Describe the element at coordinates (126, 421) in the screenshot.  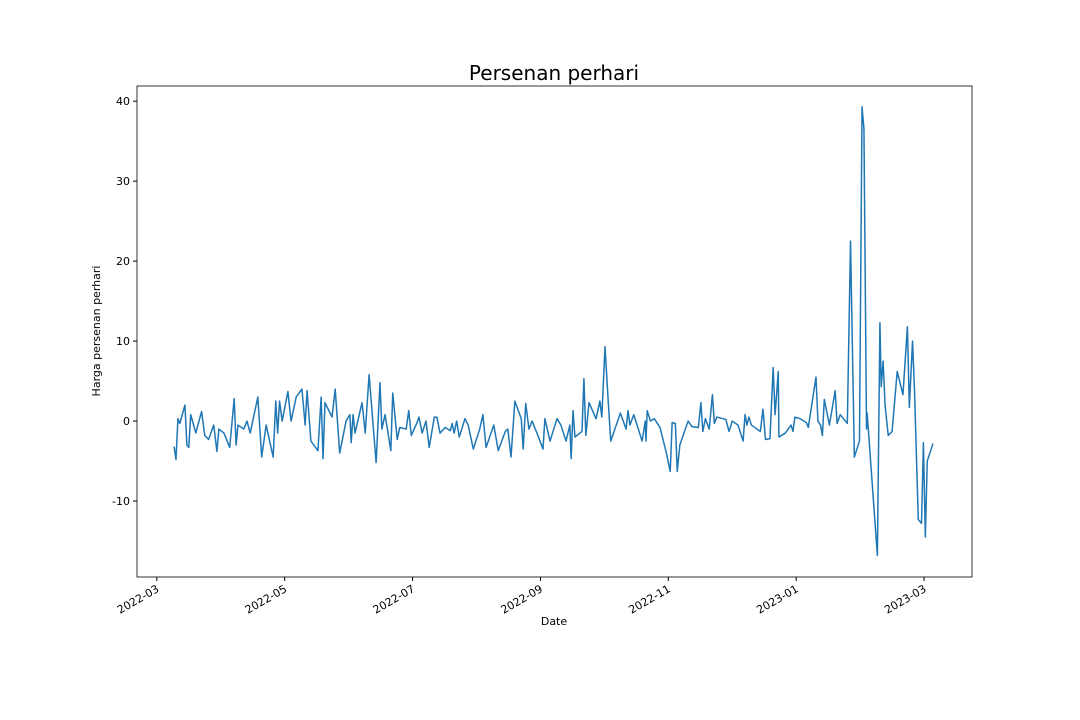
I see `y-tick-label: 0` at that location.